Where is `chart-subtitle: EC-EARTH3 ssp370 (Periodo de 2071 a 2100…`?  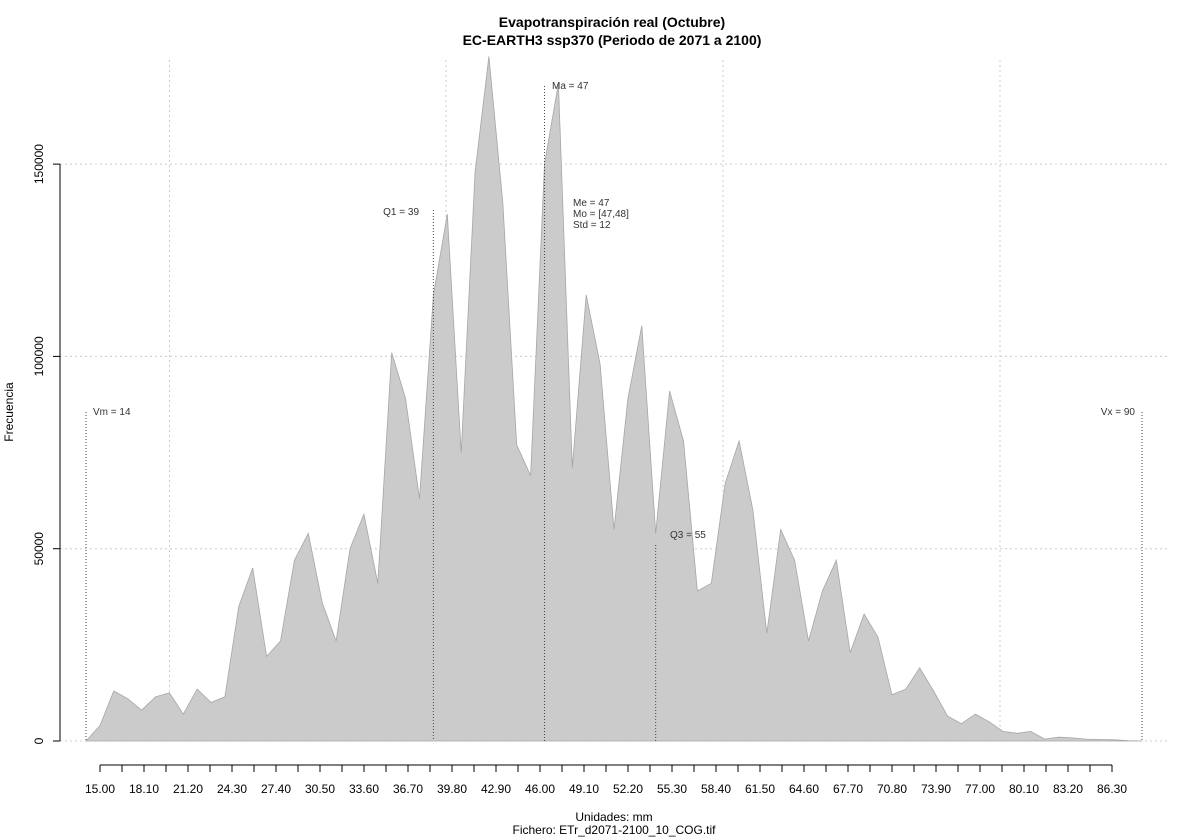
chart-subtitle: EC-EARTH3 ssp370 (Periodo de 2071 a 2100… is located at coordinates (612, 40).